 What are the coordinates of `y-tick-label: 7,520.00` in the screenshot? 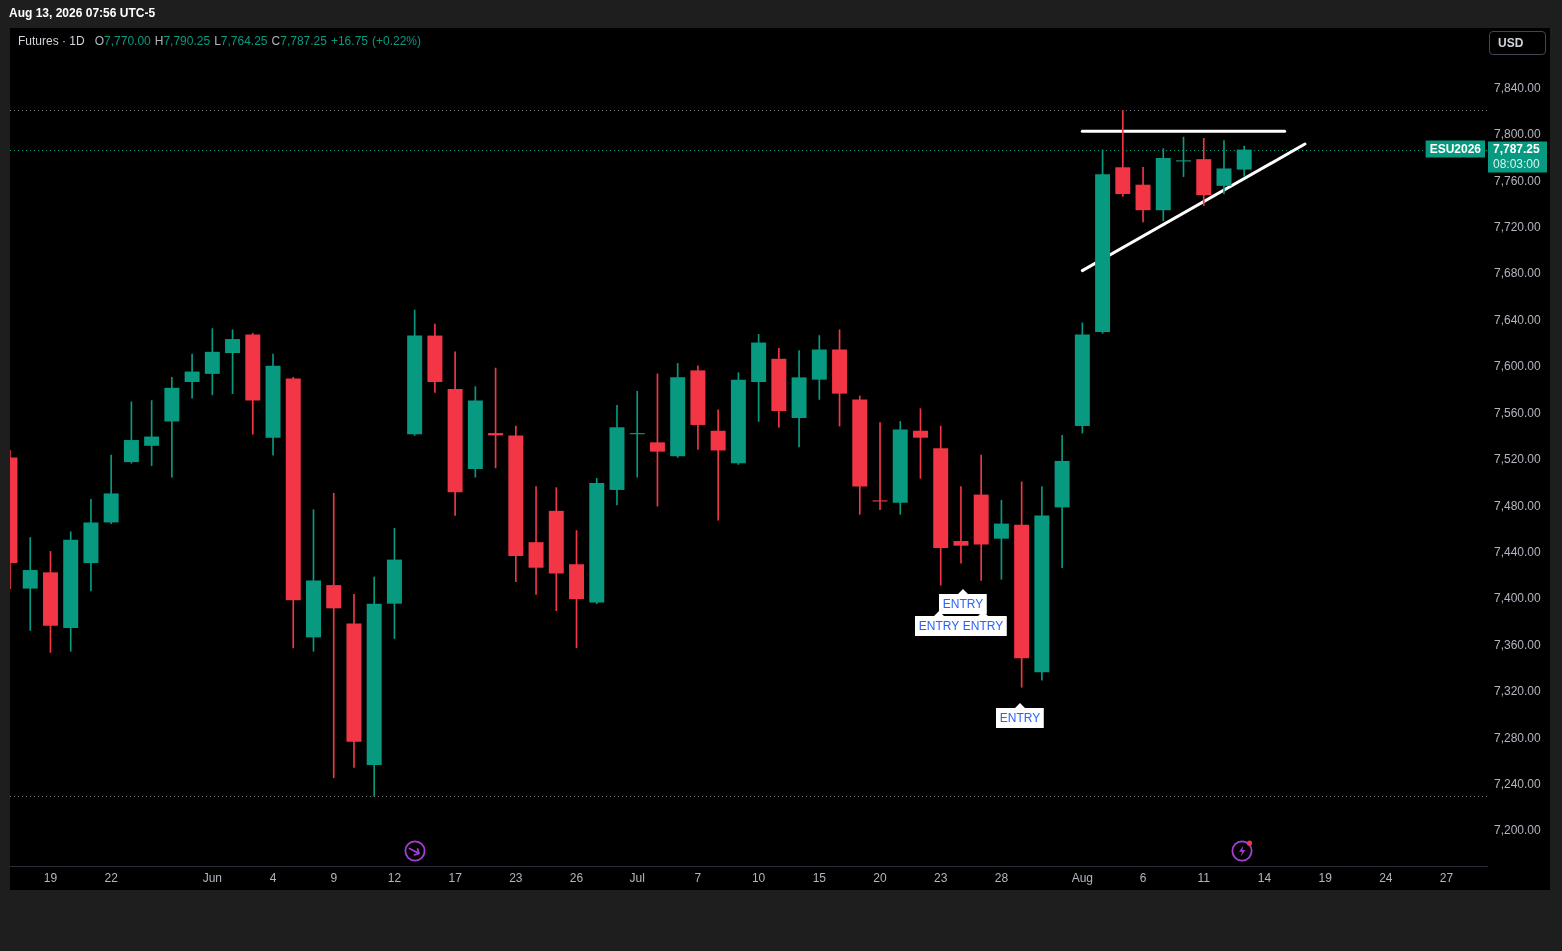 It's located at (1518, 459).